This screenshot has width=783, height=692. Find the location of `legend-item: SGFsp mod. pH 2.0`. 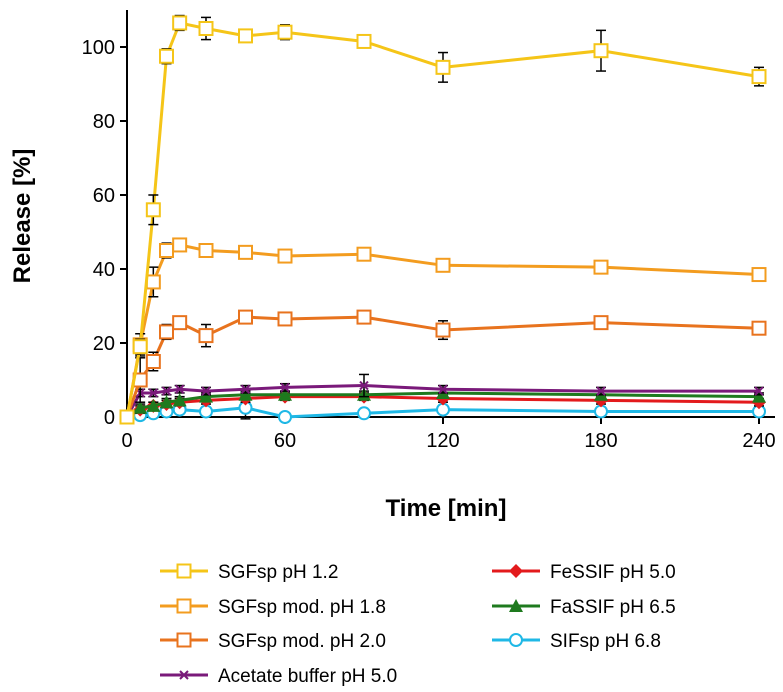

legend-item: SGFsp mod. pH 2.0 is located at coordinates (273, 641).